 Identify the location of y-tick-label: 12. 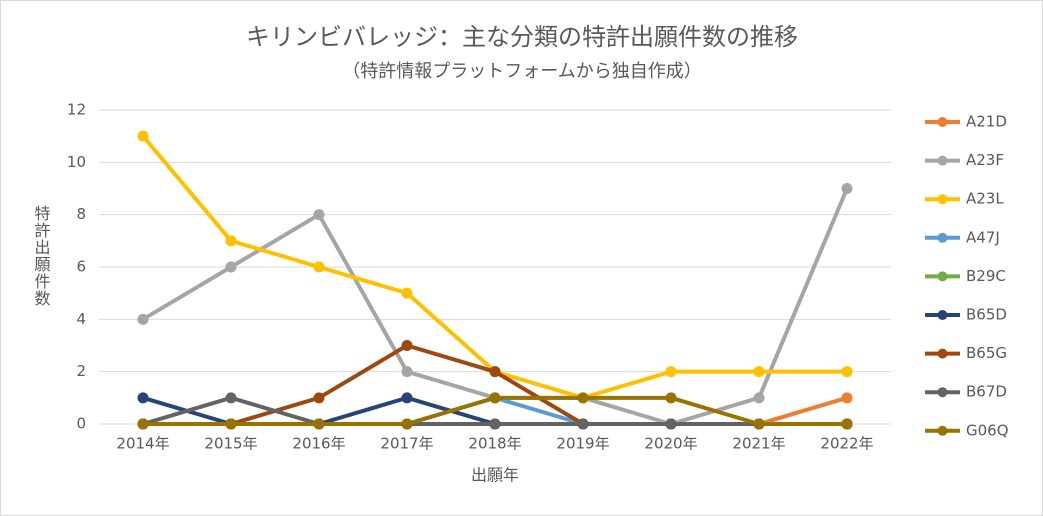
(76, 110).